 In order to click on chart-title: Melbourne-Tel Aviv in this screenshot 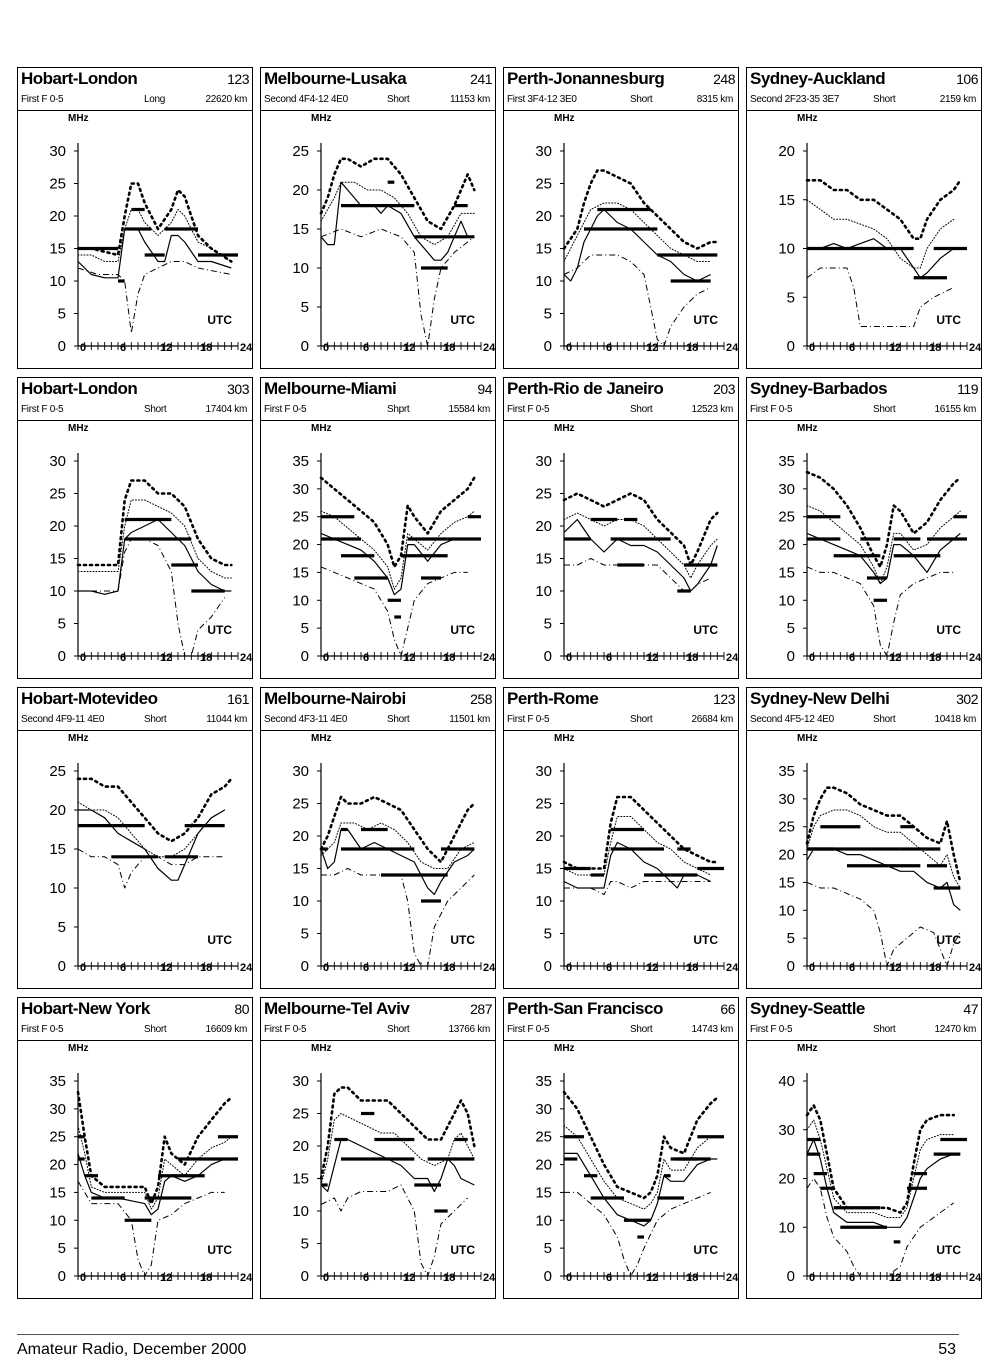, I will do `click(337, 1008)`.